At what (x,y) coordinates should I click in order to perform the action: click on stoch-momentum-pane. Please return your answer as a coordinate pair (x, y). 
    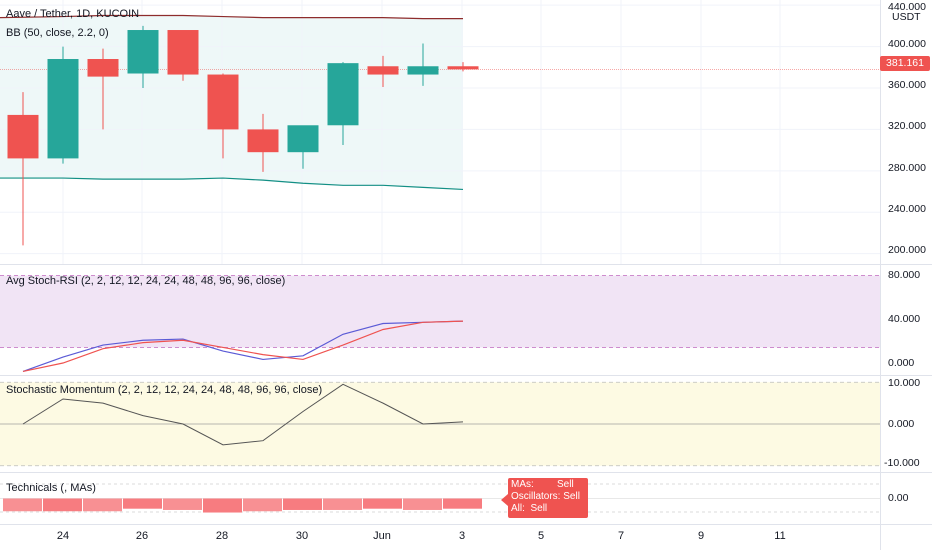
    Looking at the image, I should click on (440, 424).